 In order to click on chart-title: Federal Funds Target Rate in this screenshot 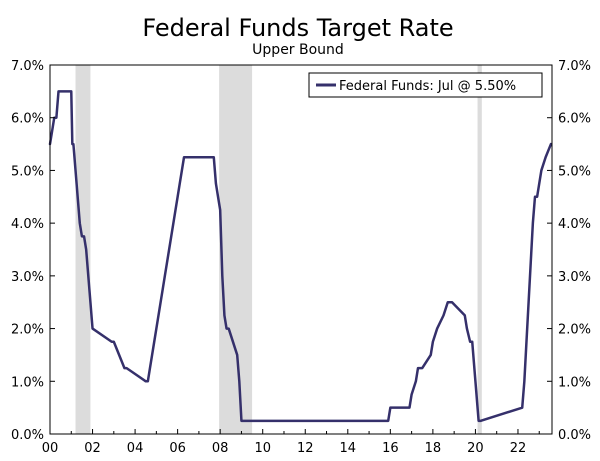, I will do `click(297, 28)`.